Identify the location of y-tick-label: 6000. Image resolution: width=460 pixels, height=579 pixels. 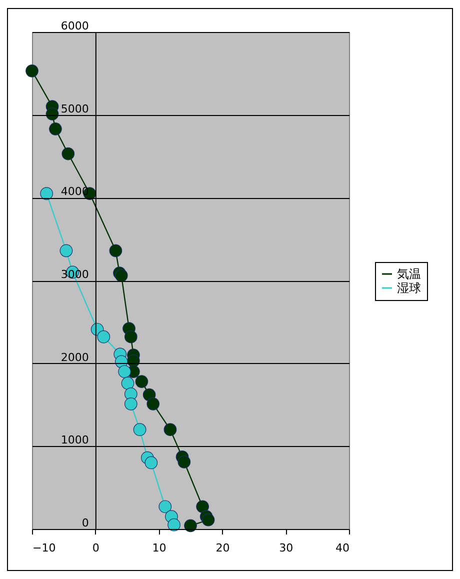
(74, 26).